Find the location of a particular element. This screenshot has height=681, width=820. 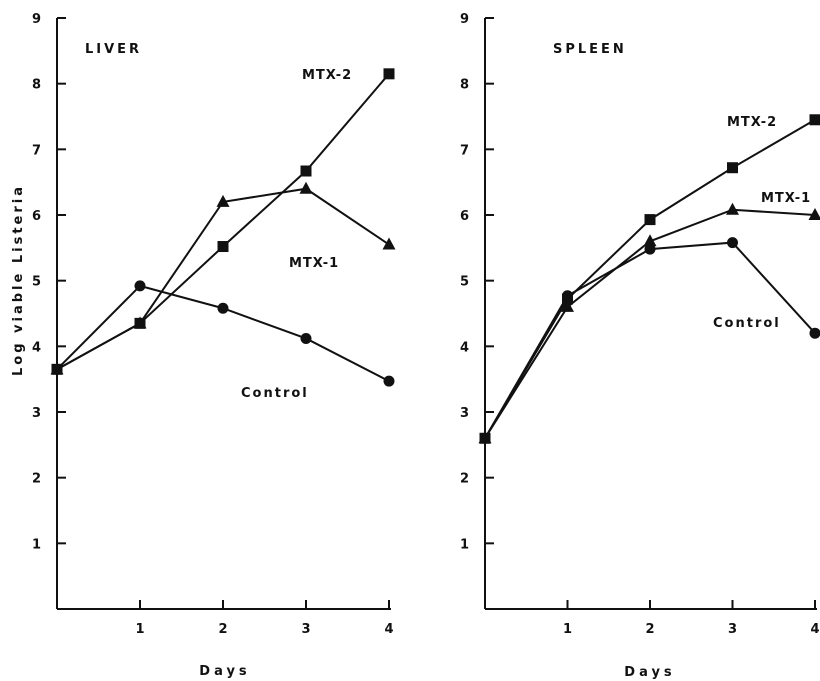

spleen-y-tick-label: 7 is located at coordinates (464, 150).